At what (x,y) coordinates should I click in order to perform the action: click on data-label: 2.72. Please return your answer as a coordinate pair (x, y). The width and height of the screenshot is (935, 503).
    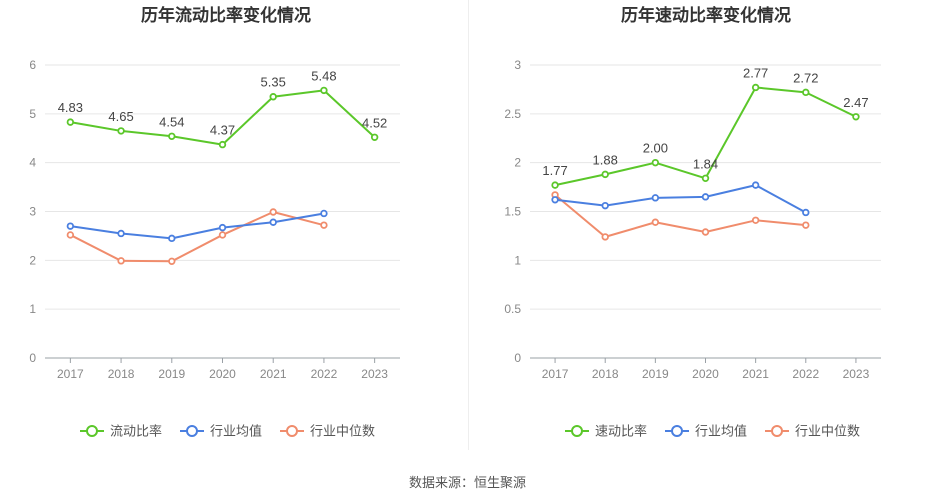
    Looking at the image, I should click on (805, 77).